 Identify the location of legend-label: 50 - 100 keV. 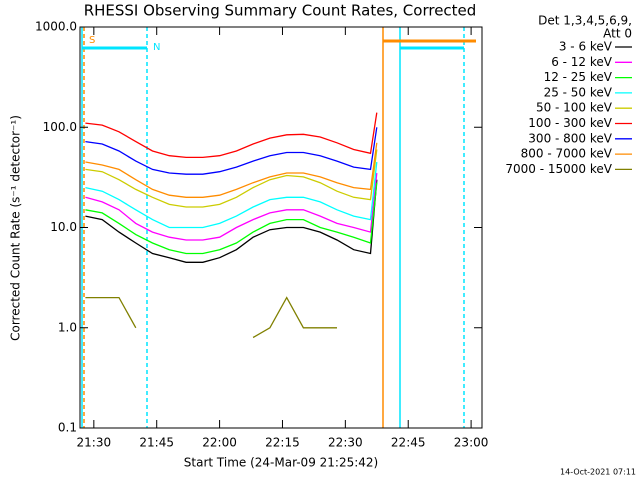
(574, 108).